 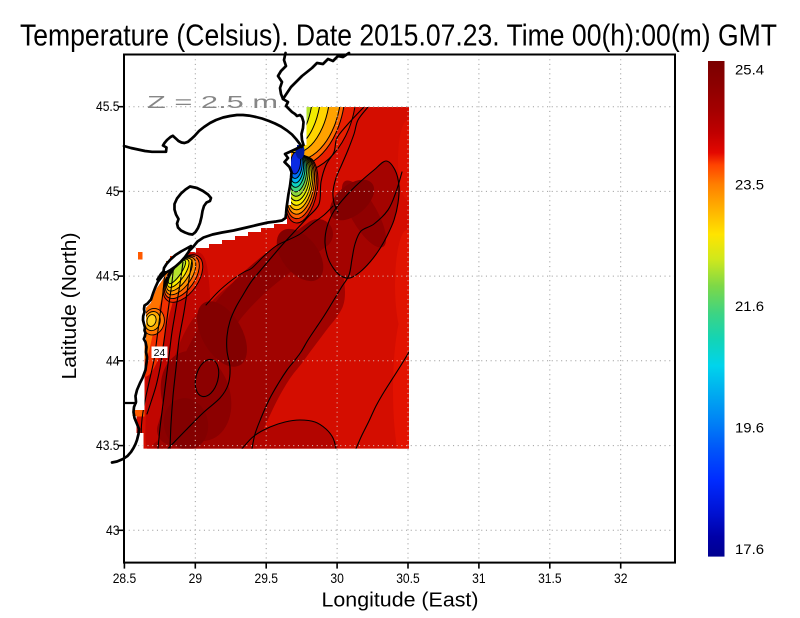 What do you see at coordinates (113, 191) in the screenshot?
I see `svg-text: 45` at bounding box center [113, 191].